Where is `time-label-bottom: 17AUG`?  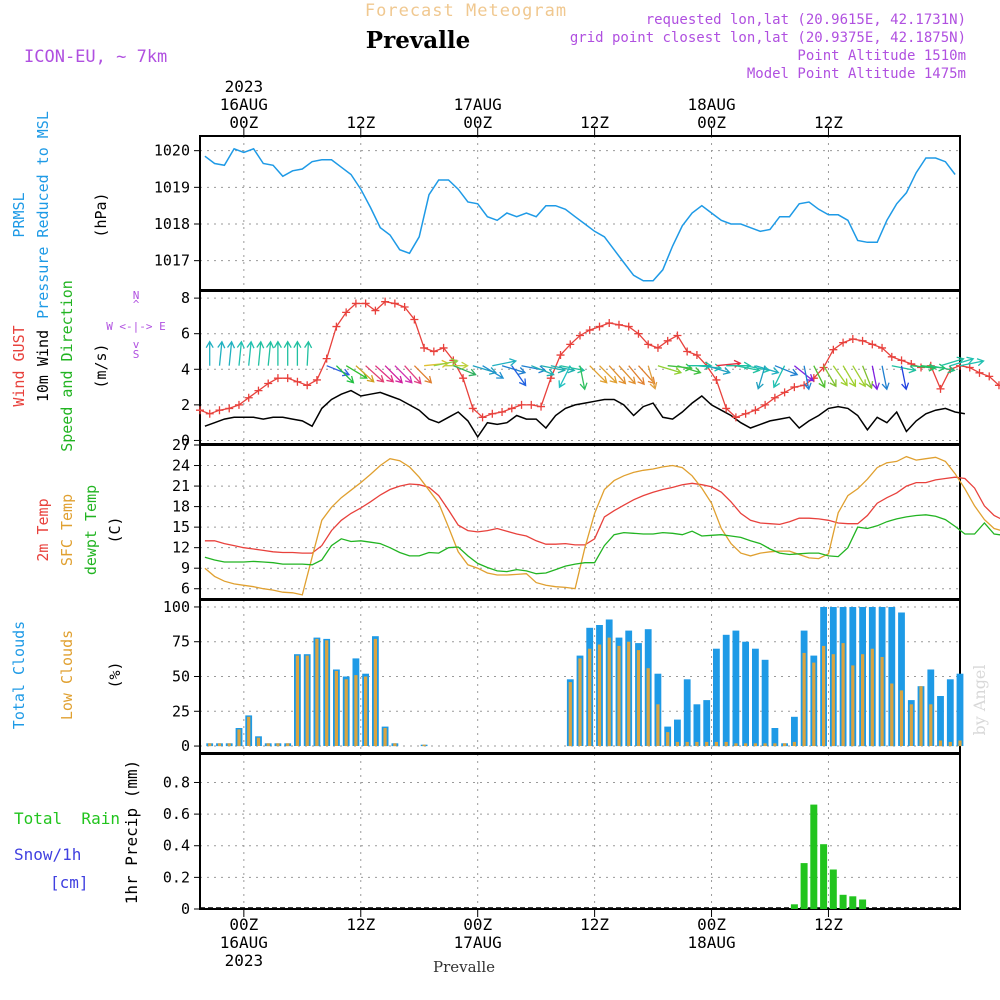 time-label-bottom: 17AUG is located at coordinates (478, 942).